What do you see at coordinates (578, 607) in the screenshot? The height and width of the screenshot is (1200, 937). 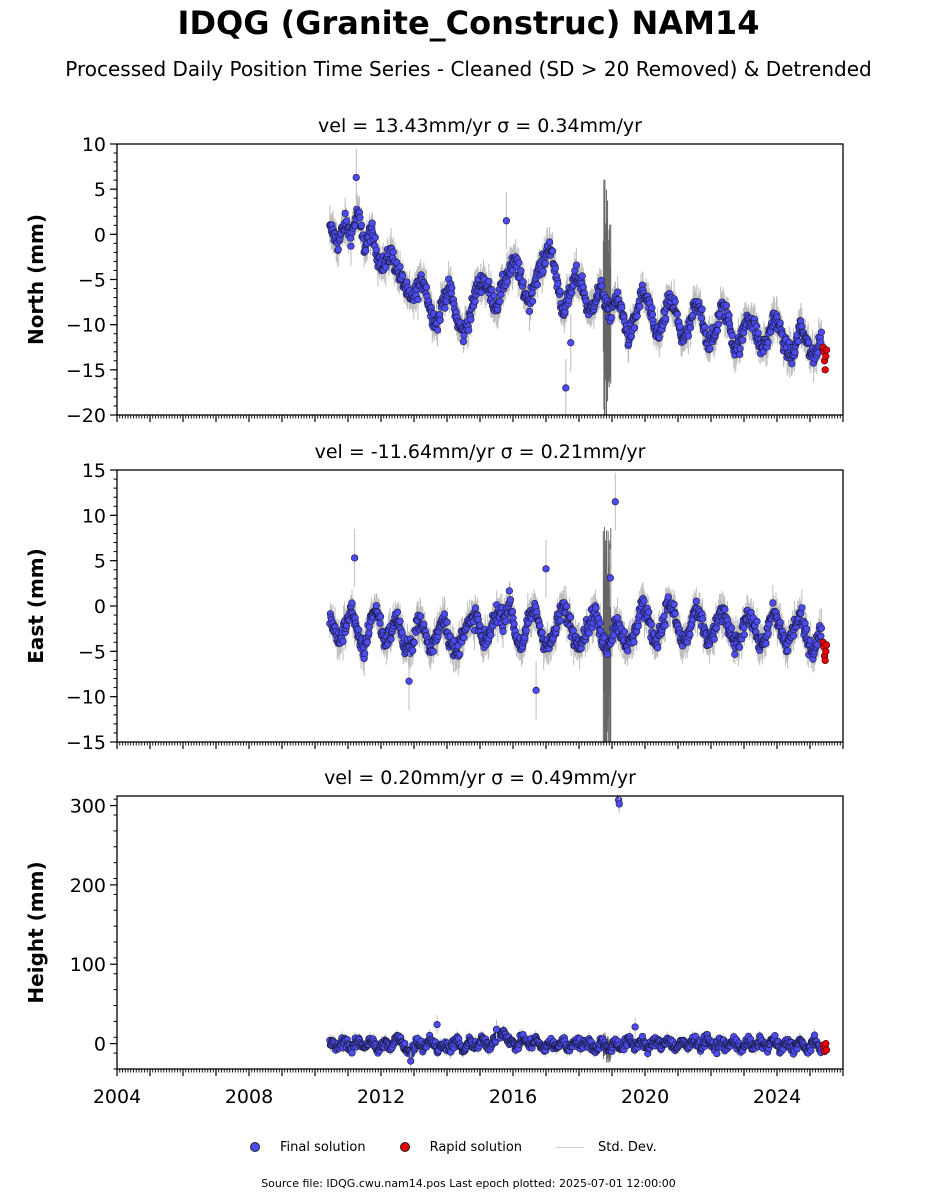 I see `plot-area-east` at bounding box center [578, 607].